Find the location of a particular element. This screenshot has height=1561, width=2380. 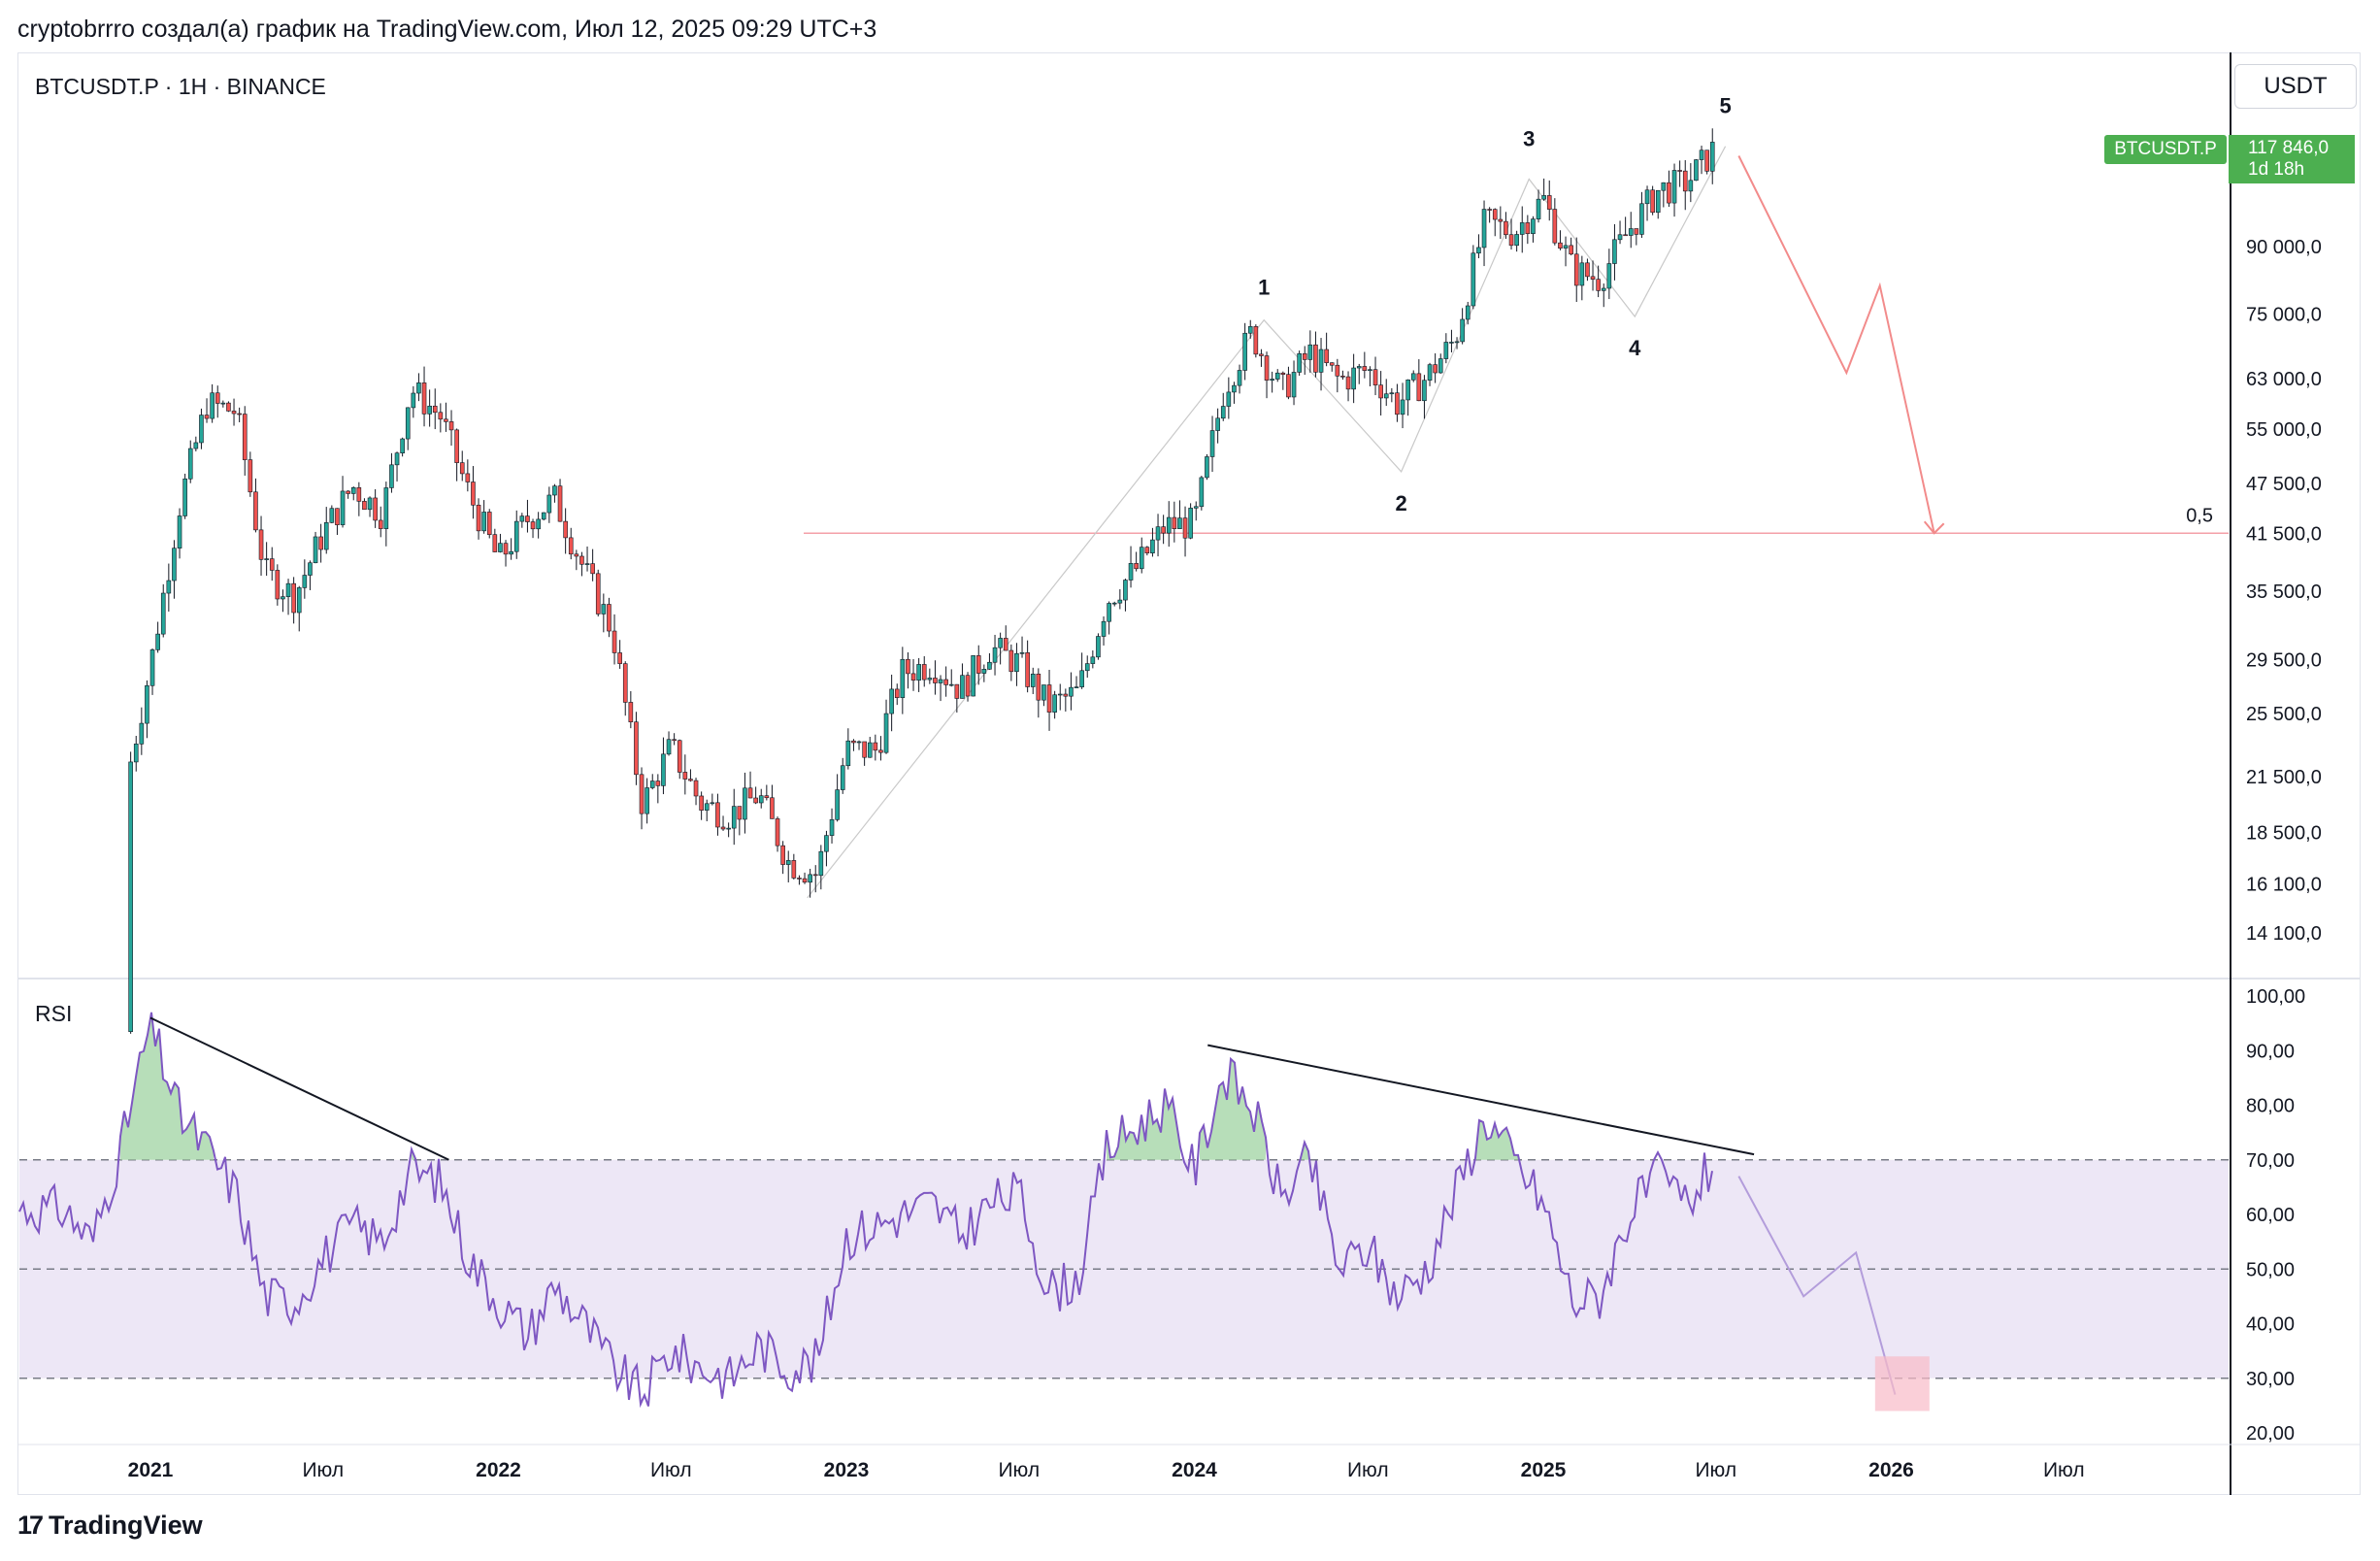

rsi-divergence-trendlines is located at coordinates (952, 1088).